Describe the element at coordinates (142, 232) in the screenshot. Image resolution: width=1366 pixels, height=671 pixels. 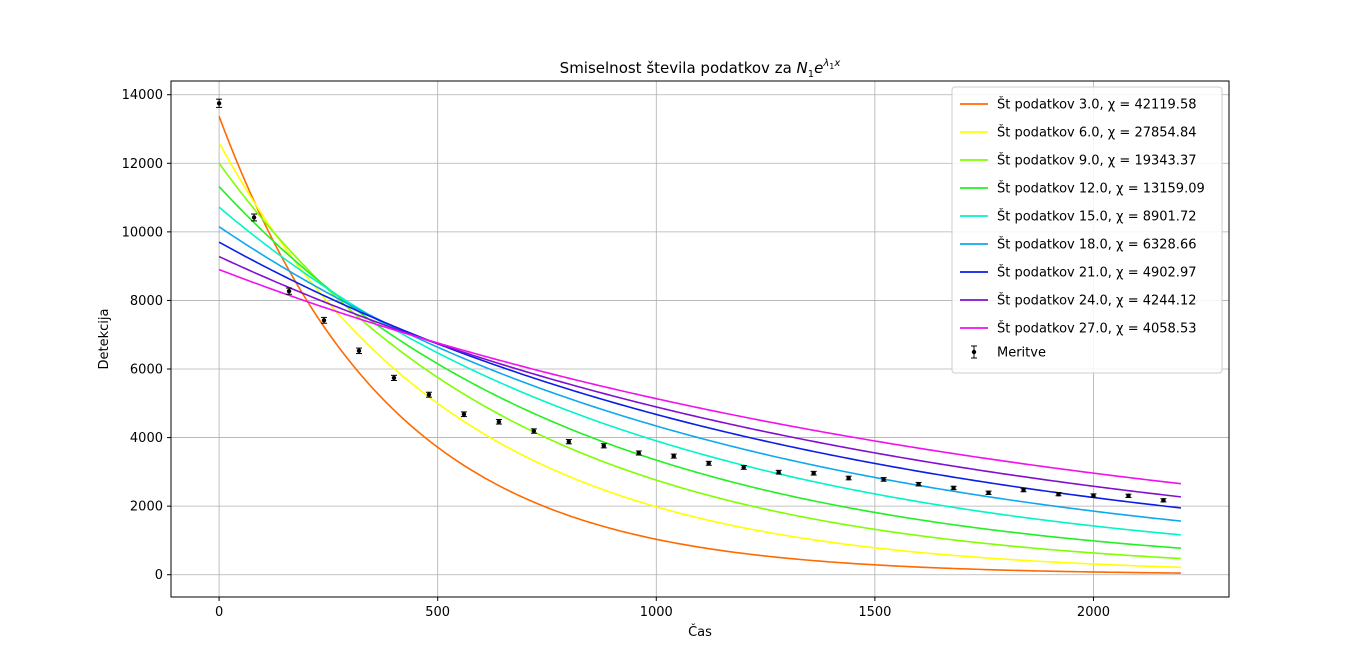
I see `y-tick-label-5: 10000` at that location.